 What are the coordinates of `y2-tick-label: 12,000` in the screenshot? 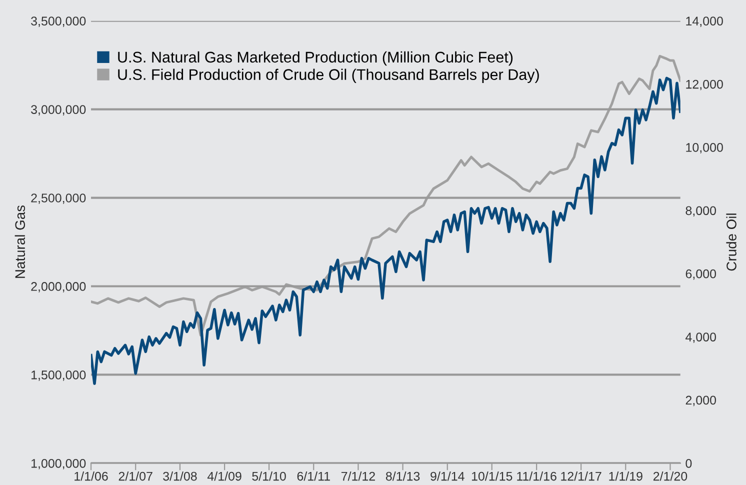 It's located at (704, 85).